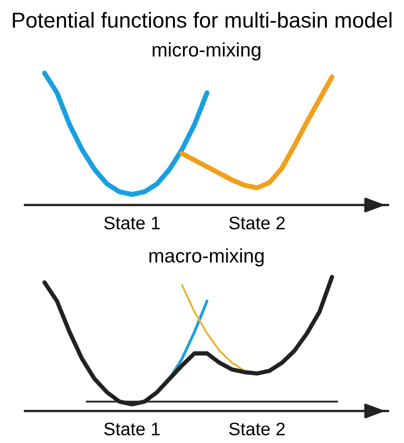  Describe the element at coordinates (202, 20) in the screenshot. I see `chart-title: Potential functions for multi-basin model` at that location.